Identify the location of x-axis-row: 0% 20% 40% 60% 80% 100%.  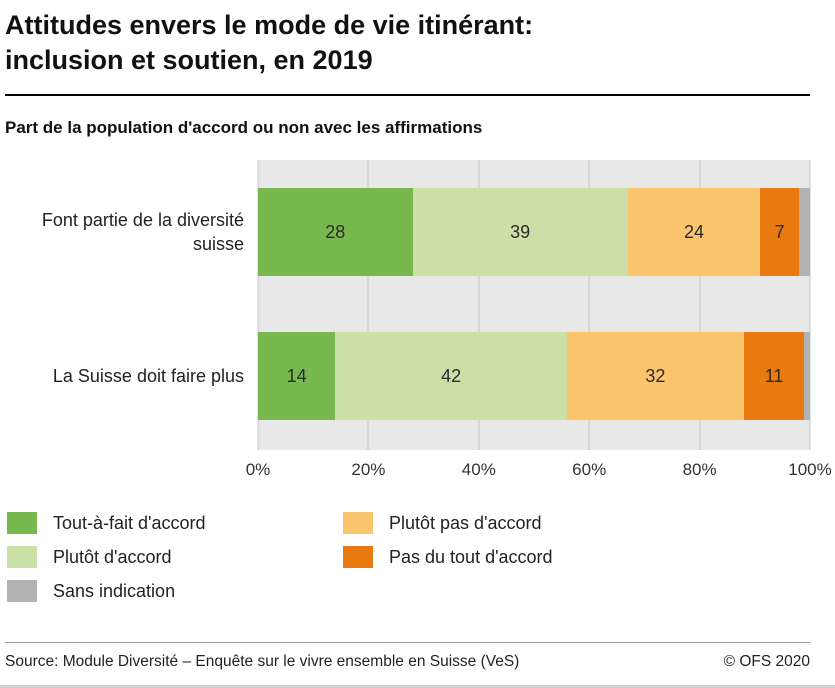
(418, 472).